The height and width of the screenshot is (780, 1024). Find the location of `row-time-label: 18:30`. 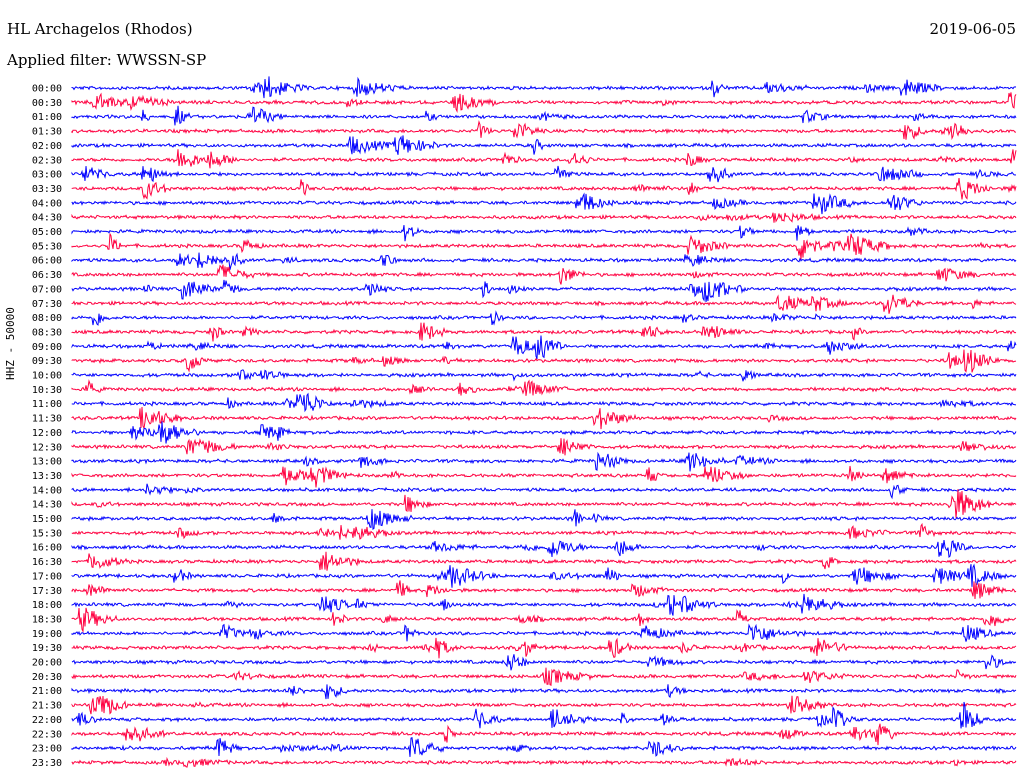

row-time-label: 18:30 is located at coordinates (47, 619).